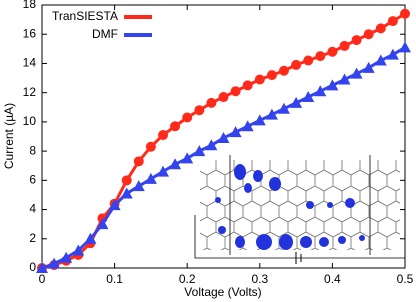  Describe the element at coordinates (30, 33) in the screenshot. I see `y-tick-label: 16` at that location.